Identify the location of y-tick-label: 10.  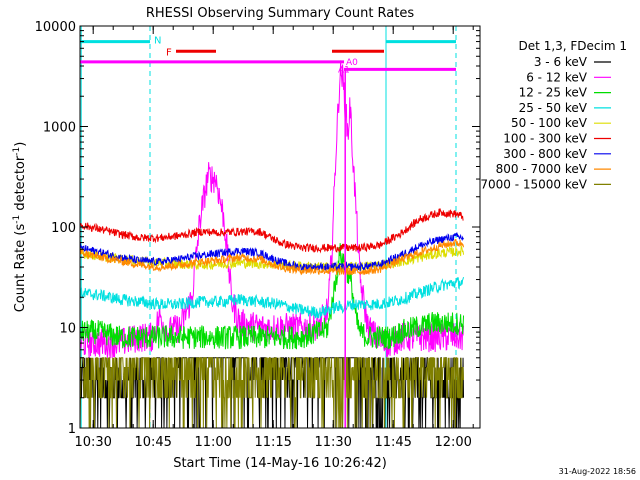
(67, 329).